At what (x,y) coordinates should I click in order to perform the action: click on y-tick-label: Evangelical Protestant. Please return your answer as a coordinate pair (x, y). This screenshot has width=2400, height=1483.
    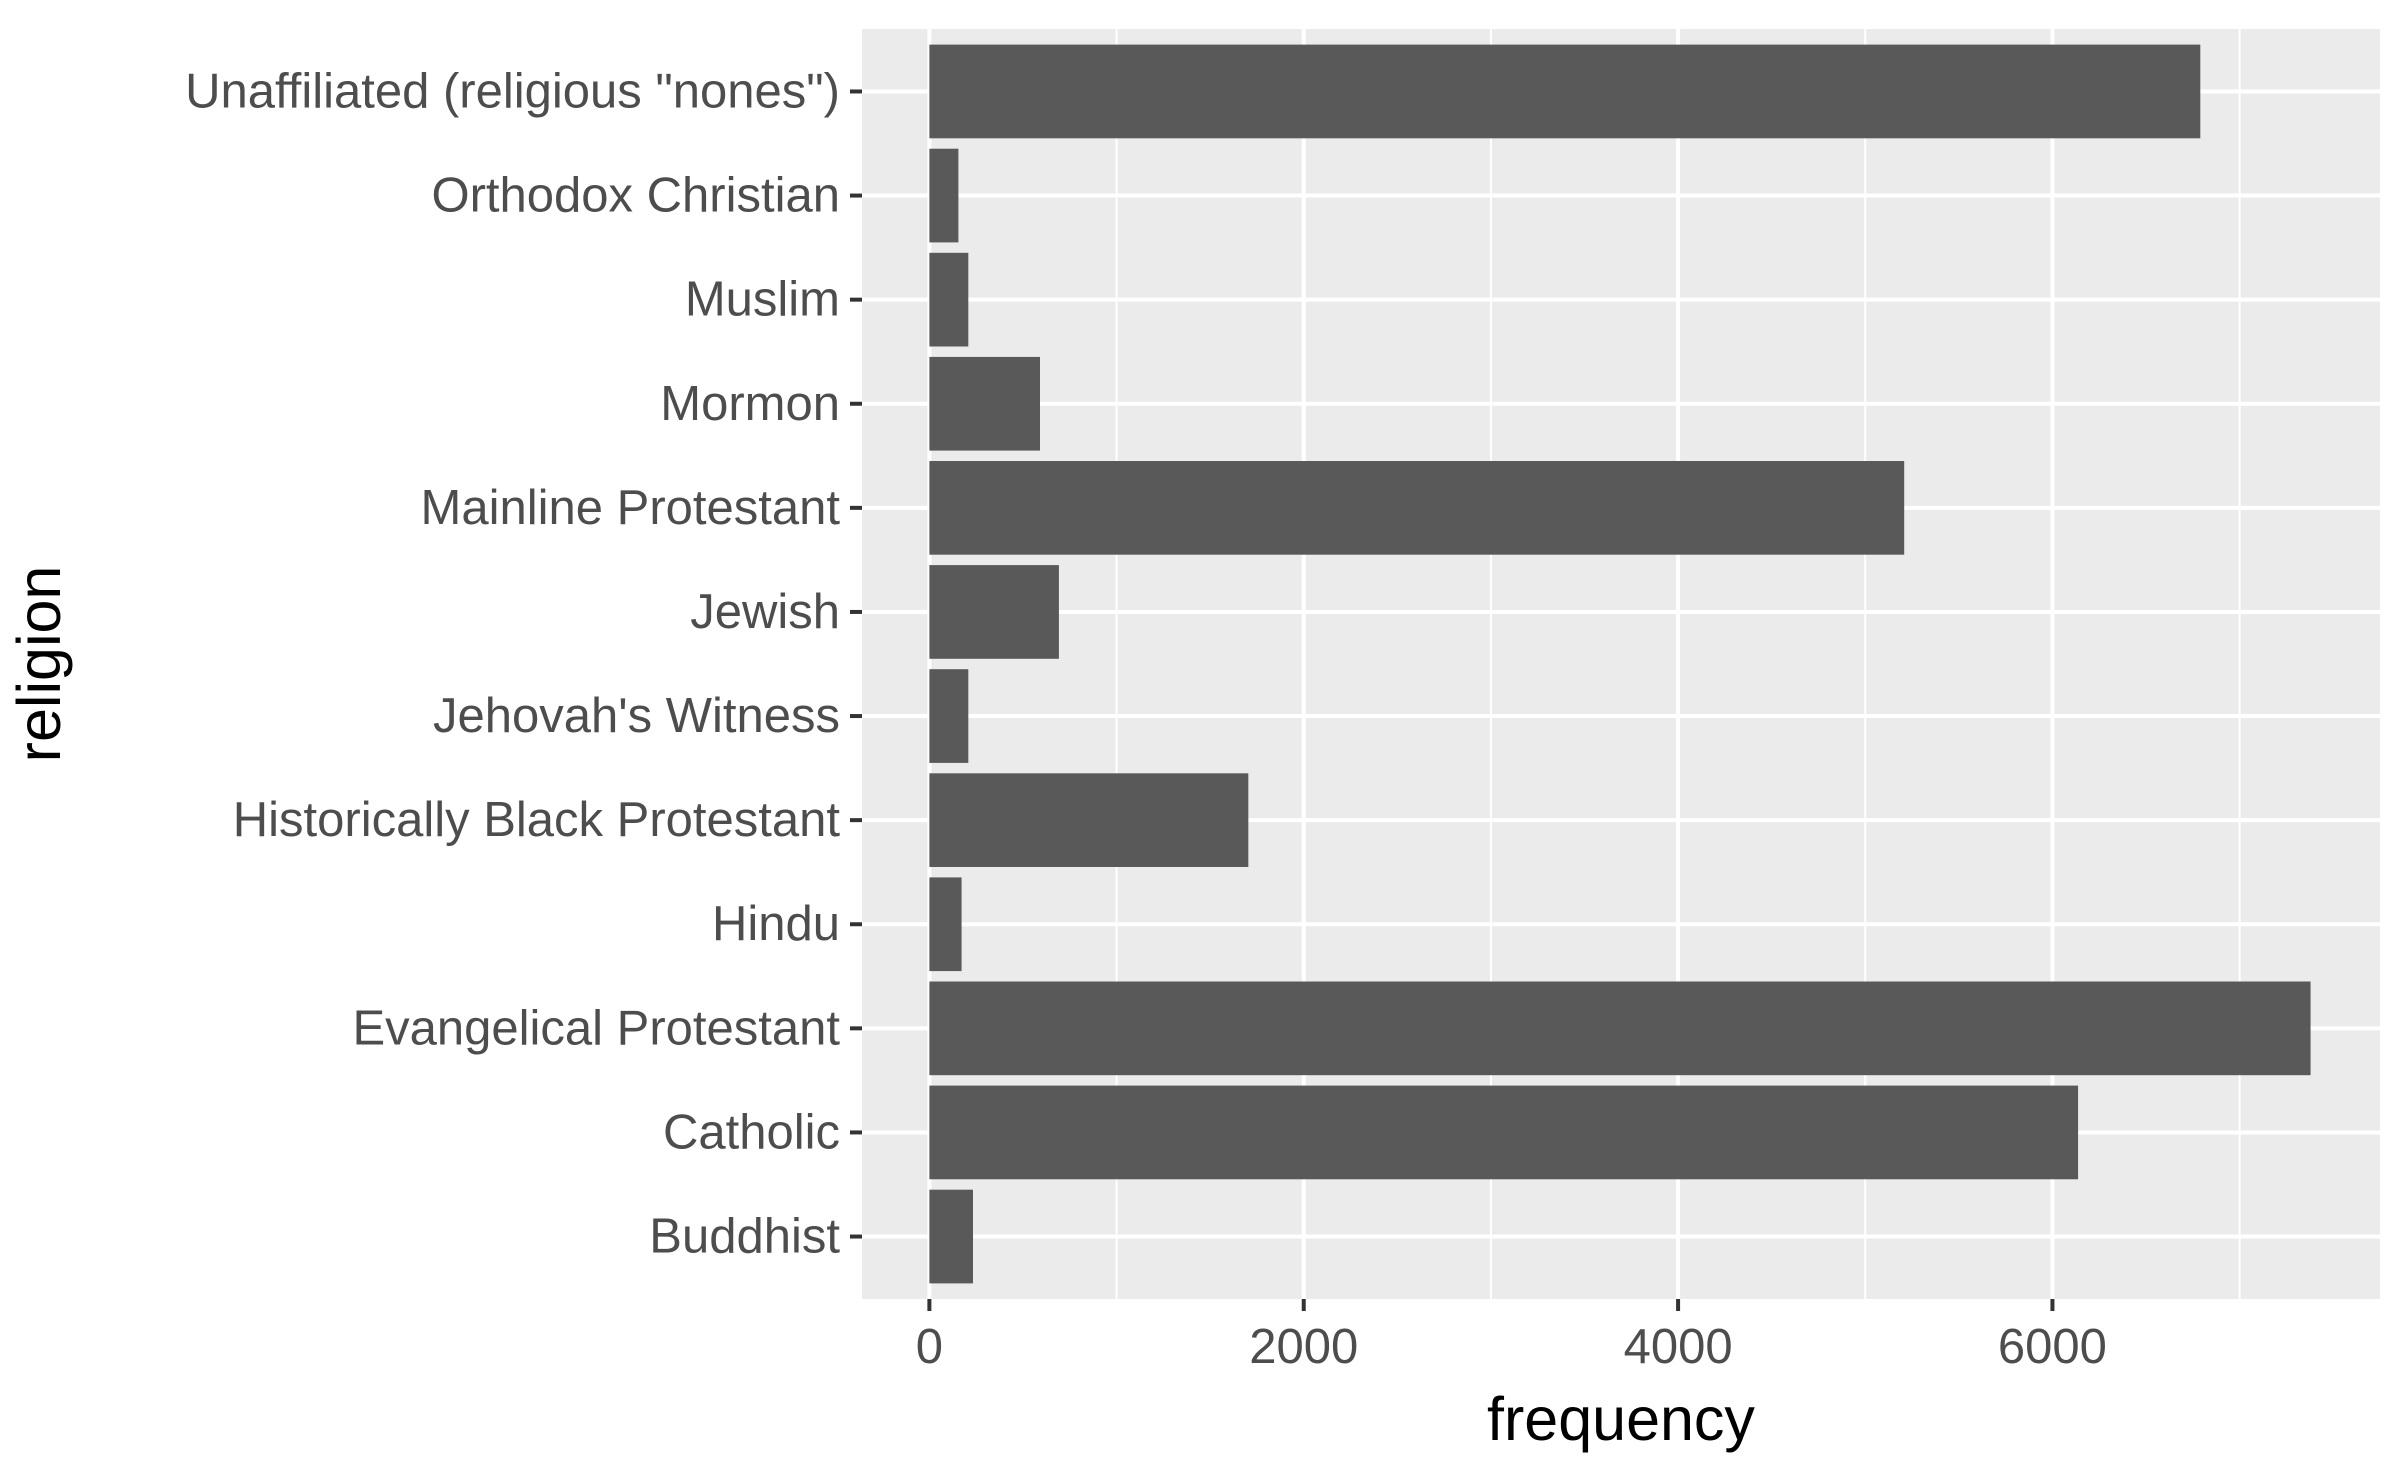
    Looking at the image, I should click on (596, 1028).